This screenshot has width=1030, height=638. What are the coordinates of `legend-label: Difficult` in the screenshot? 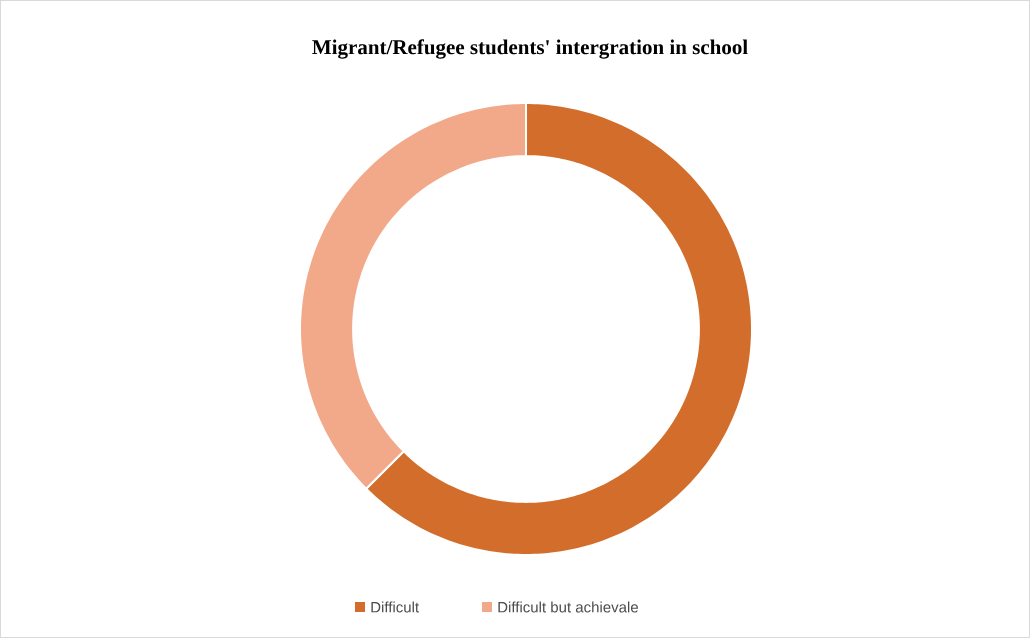 It's located at (395, 607).